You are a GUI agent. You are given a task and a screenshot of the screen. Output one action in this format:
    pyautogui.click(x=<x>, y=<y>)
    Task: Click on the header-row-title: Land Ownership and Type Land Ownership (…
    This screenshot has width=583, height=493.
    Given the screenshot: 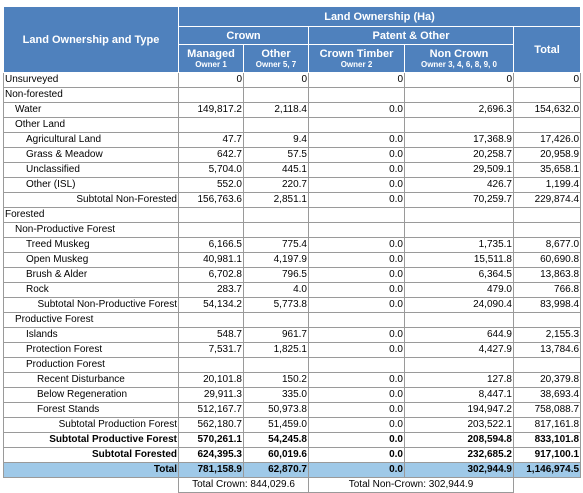 What is the action you would take?
    pyautogui.click(x=292, y=39)
    